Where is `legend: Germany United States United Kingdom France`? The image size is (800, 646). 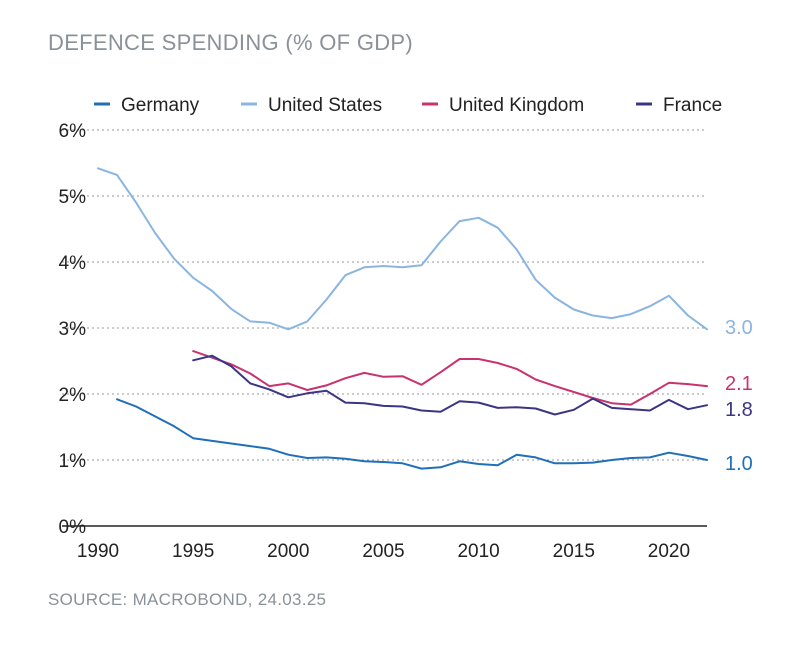
legend: Germany United States United Kingdom France is located at coordinates (408, 105).